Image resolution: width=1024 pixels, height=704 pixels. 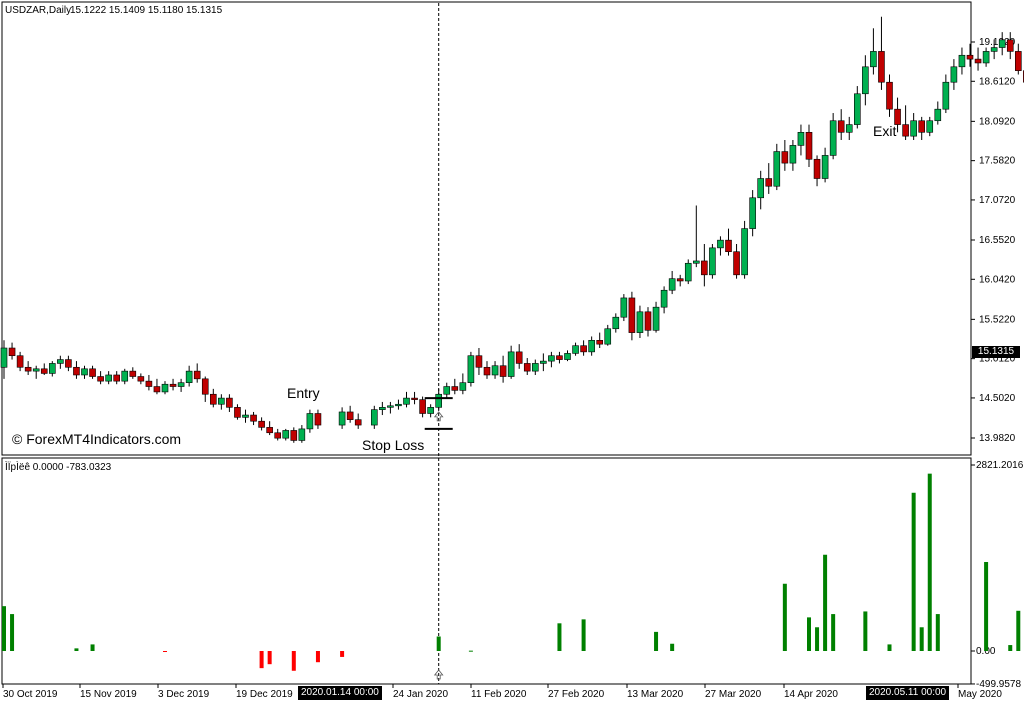 I want to click on indicator-tick-label: 2821.2016, so click(x=1000, y=465).